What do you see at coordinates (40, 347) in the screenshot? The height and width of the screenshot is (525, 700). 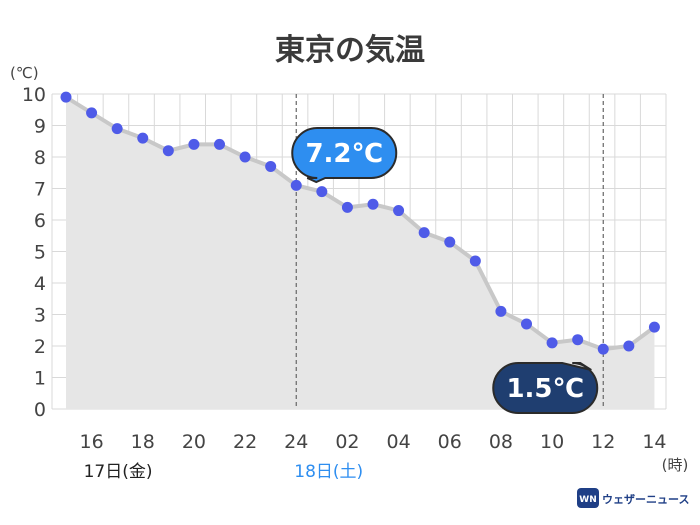 I see `y-tick-label: 2` at bounding box center [40, 347].